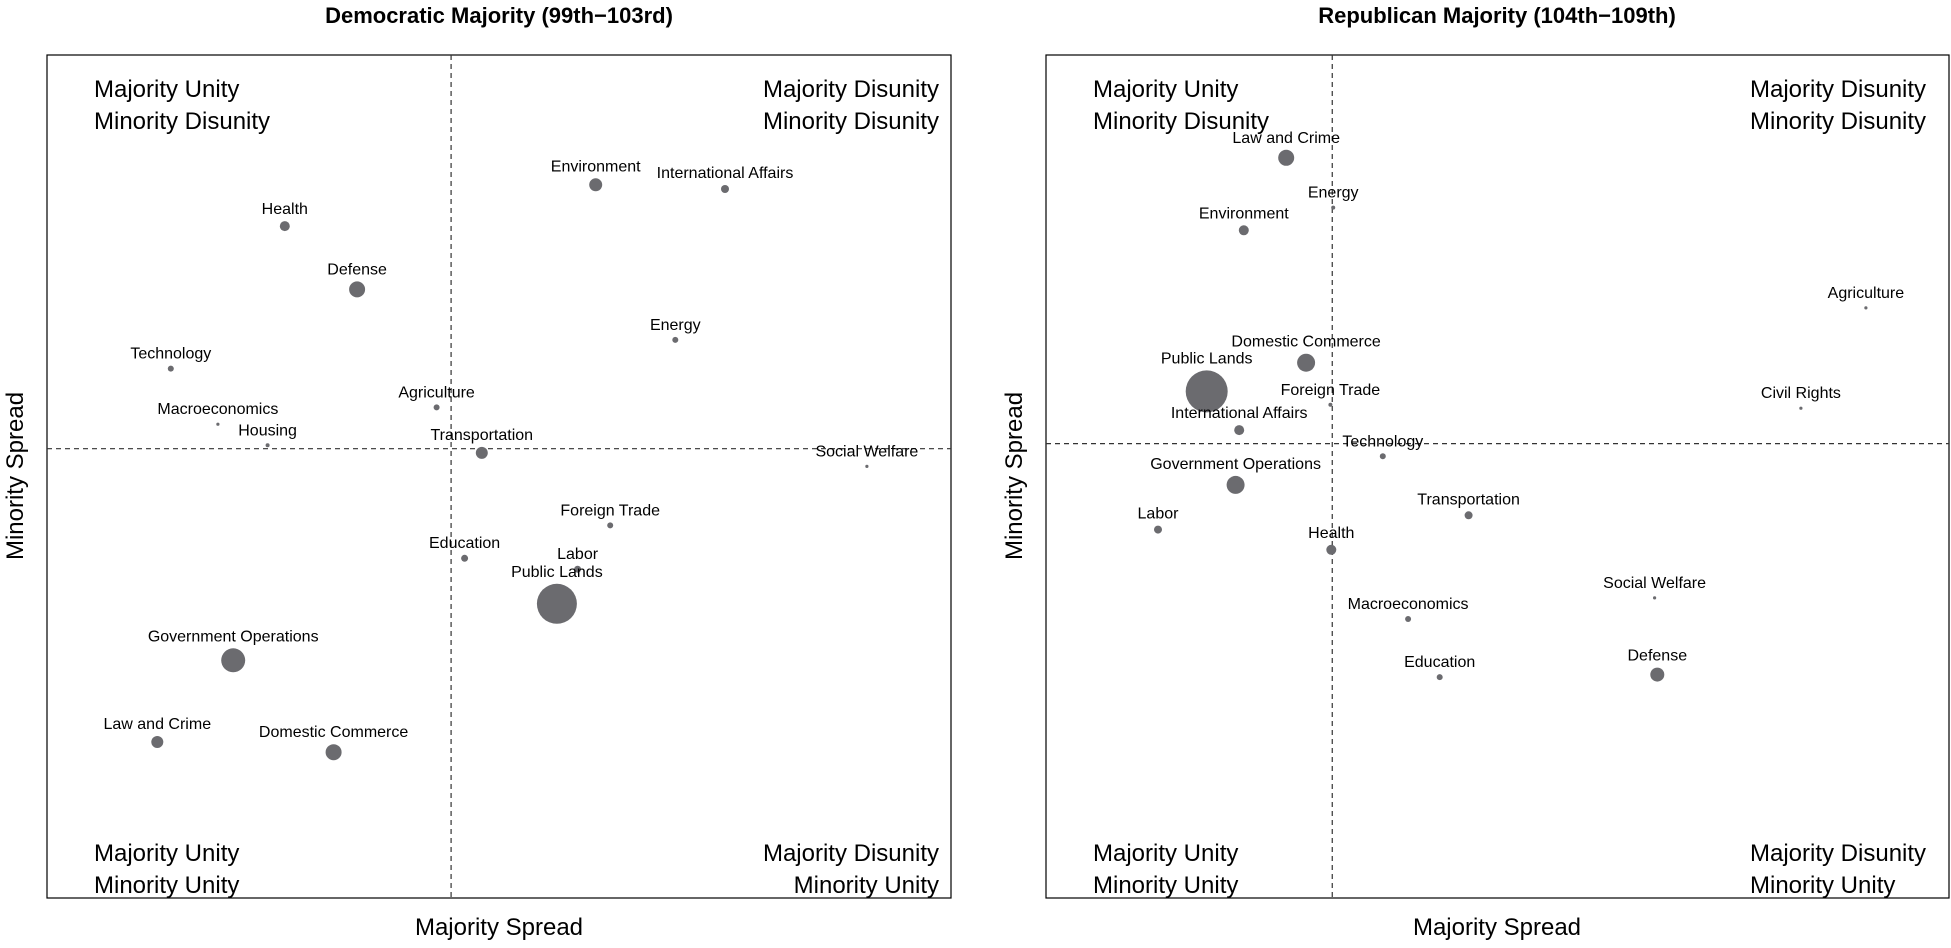 Image resolution: width=1951 pixels, height=948 pixels. I want to click on data-point-label: Housing, so click(267, 430).